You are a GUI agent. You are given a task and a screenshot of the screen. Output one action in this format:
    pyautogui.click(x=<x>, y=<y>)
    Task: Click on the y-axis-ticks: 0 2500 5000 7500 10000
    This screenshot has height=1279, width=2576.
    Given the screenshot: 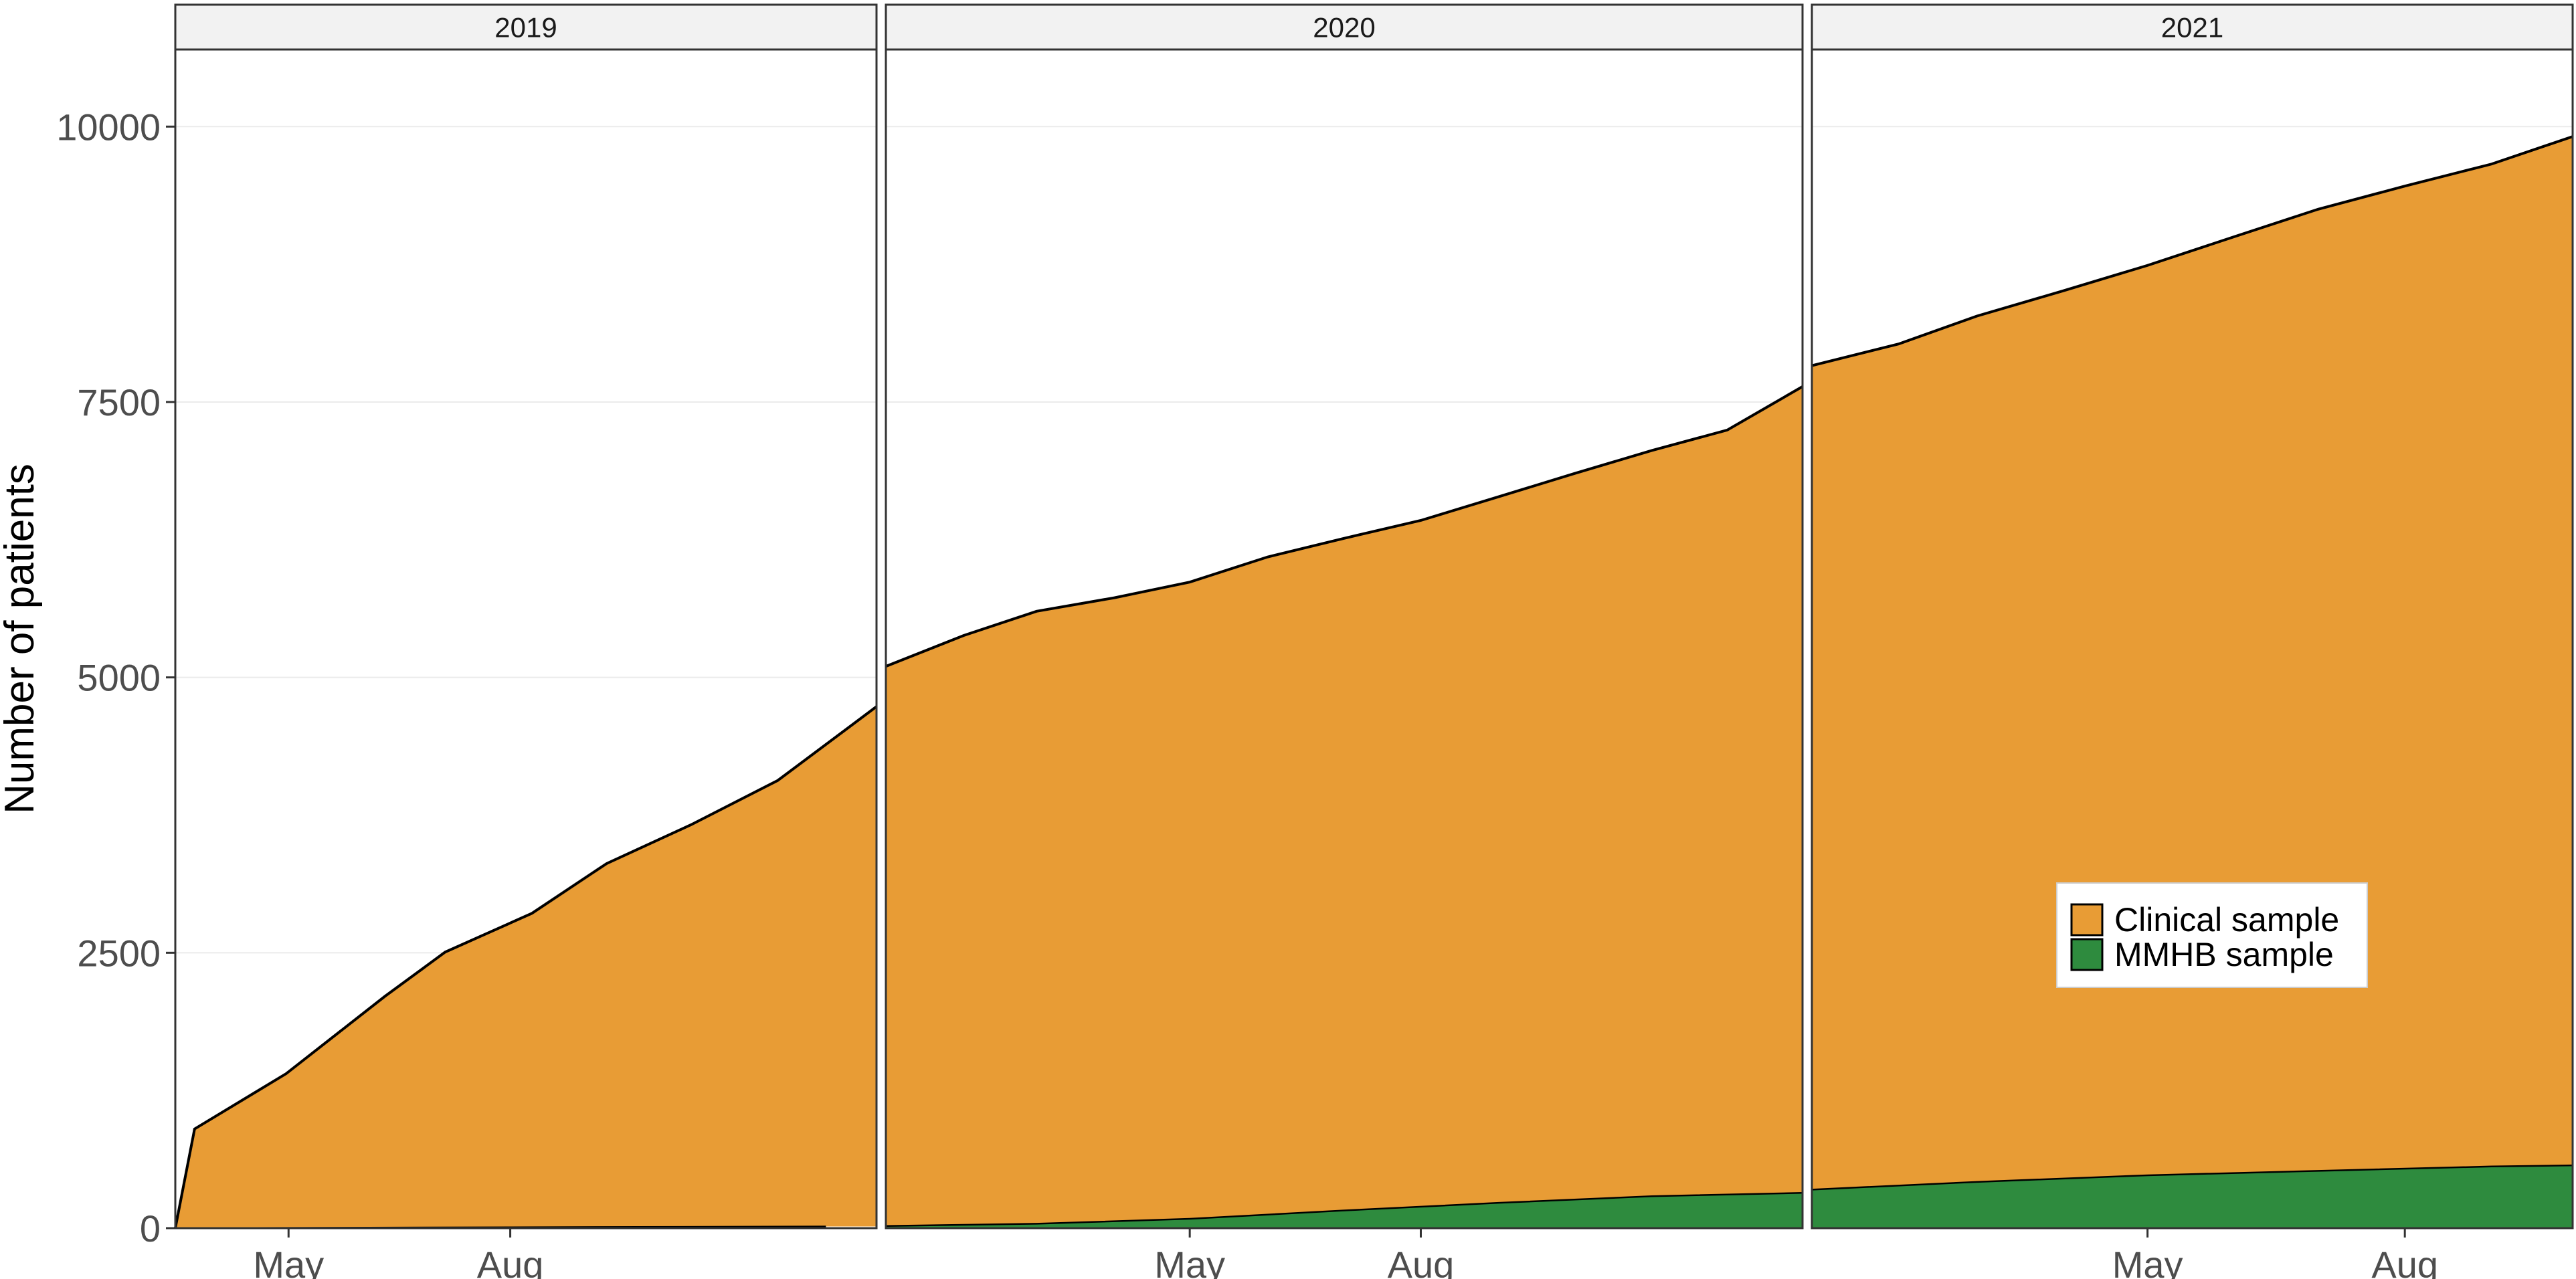 What is the action you would take?
    pyautogui.click(x=115, y=678)
    